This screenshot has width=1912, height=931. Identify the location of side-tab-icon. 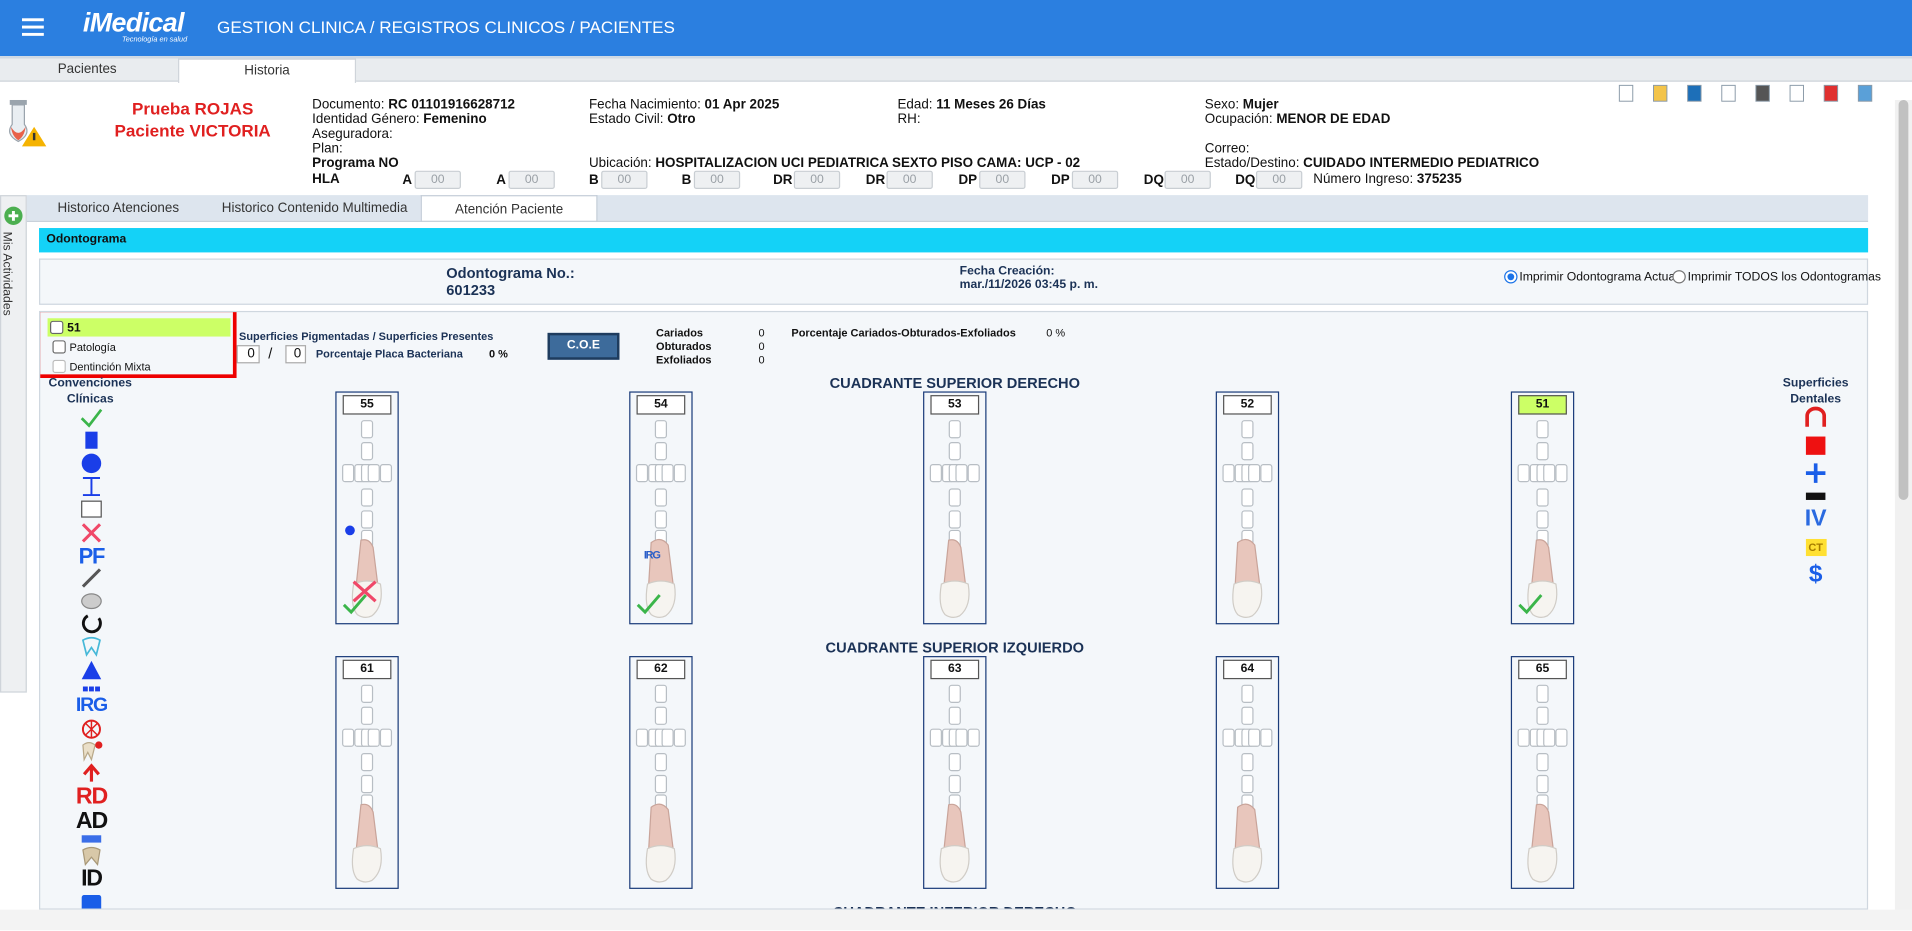
(13, 215).